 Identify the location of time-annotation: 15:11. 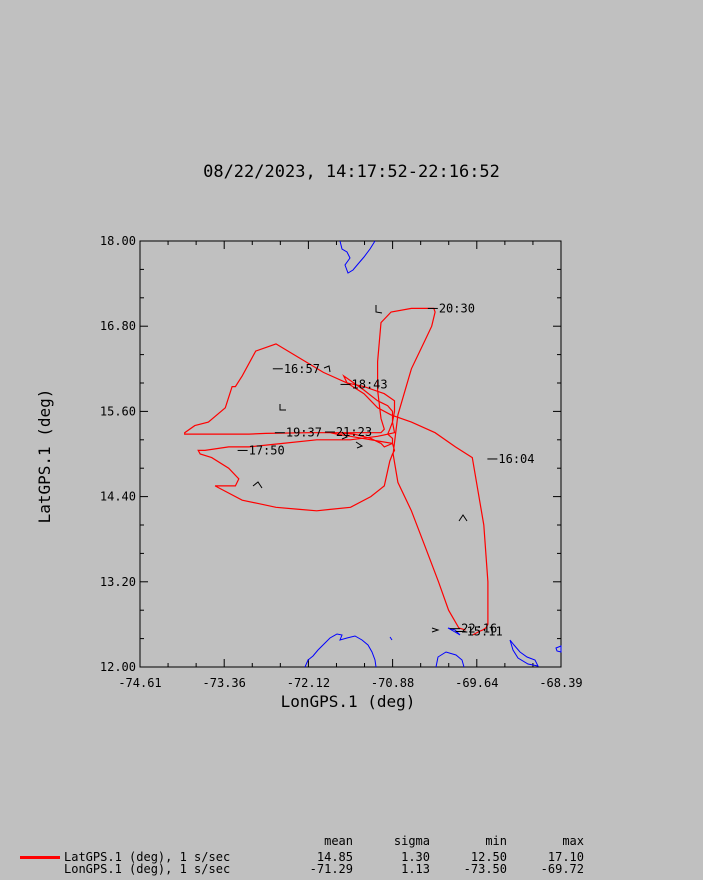
(485, 632).